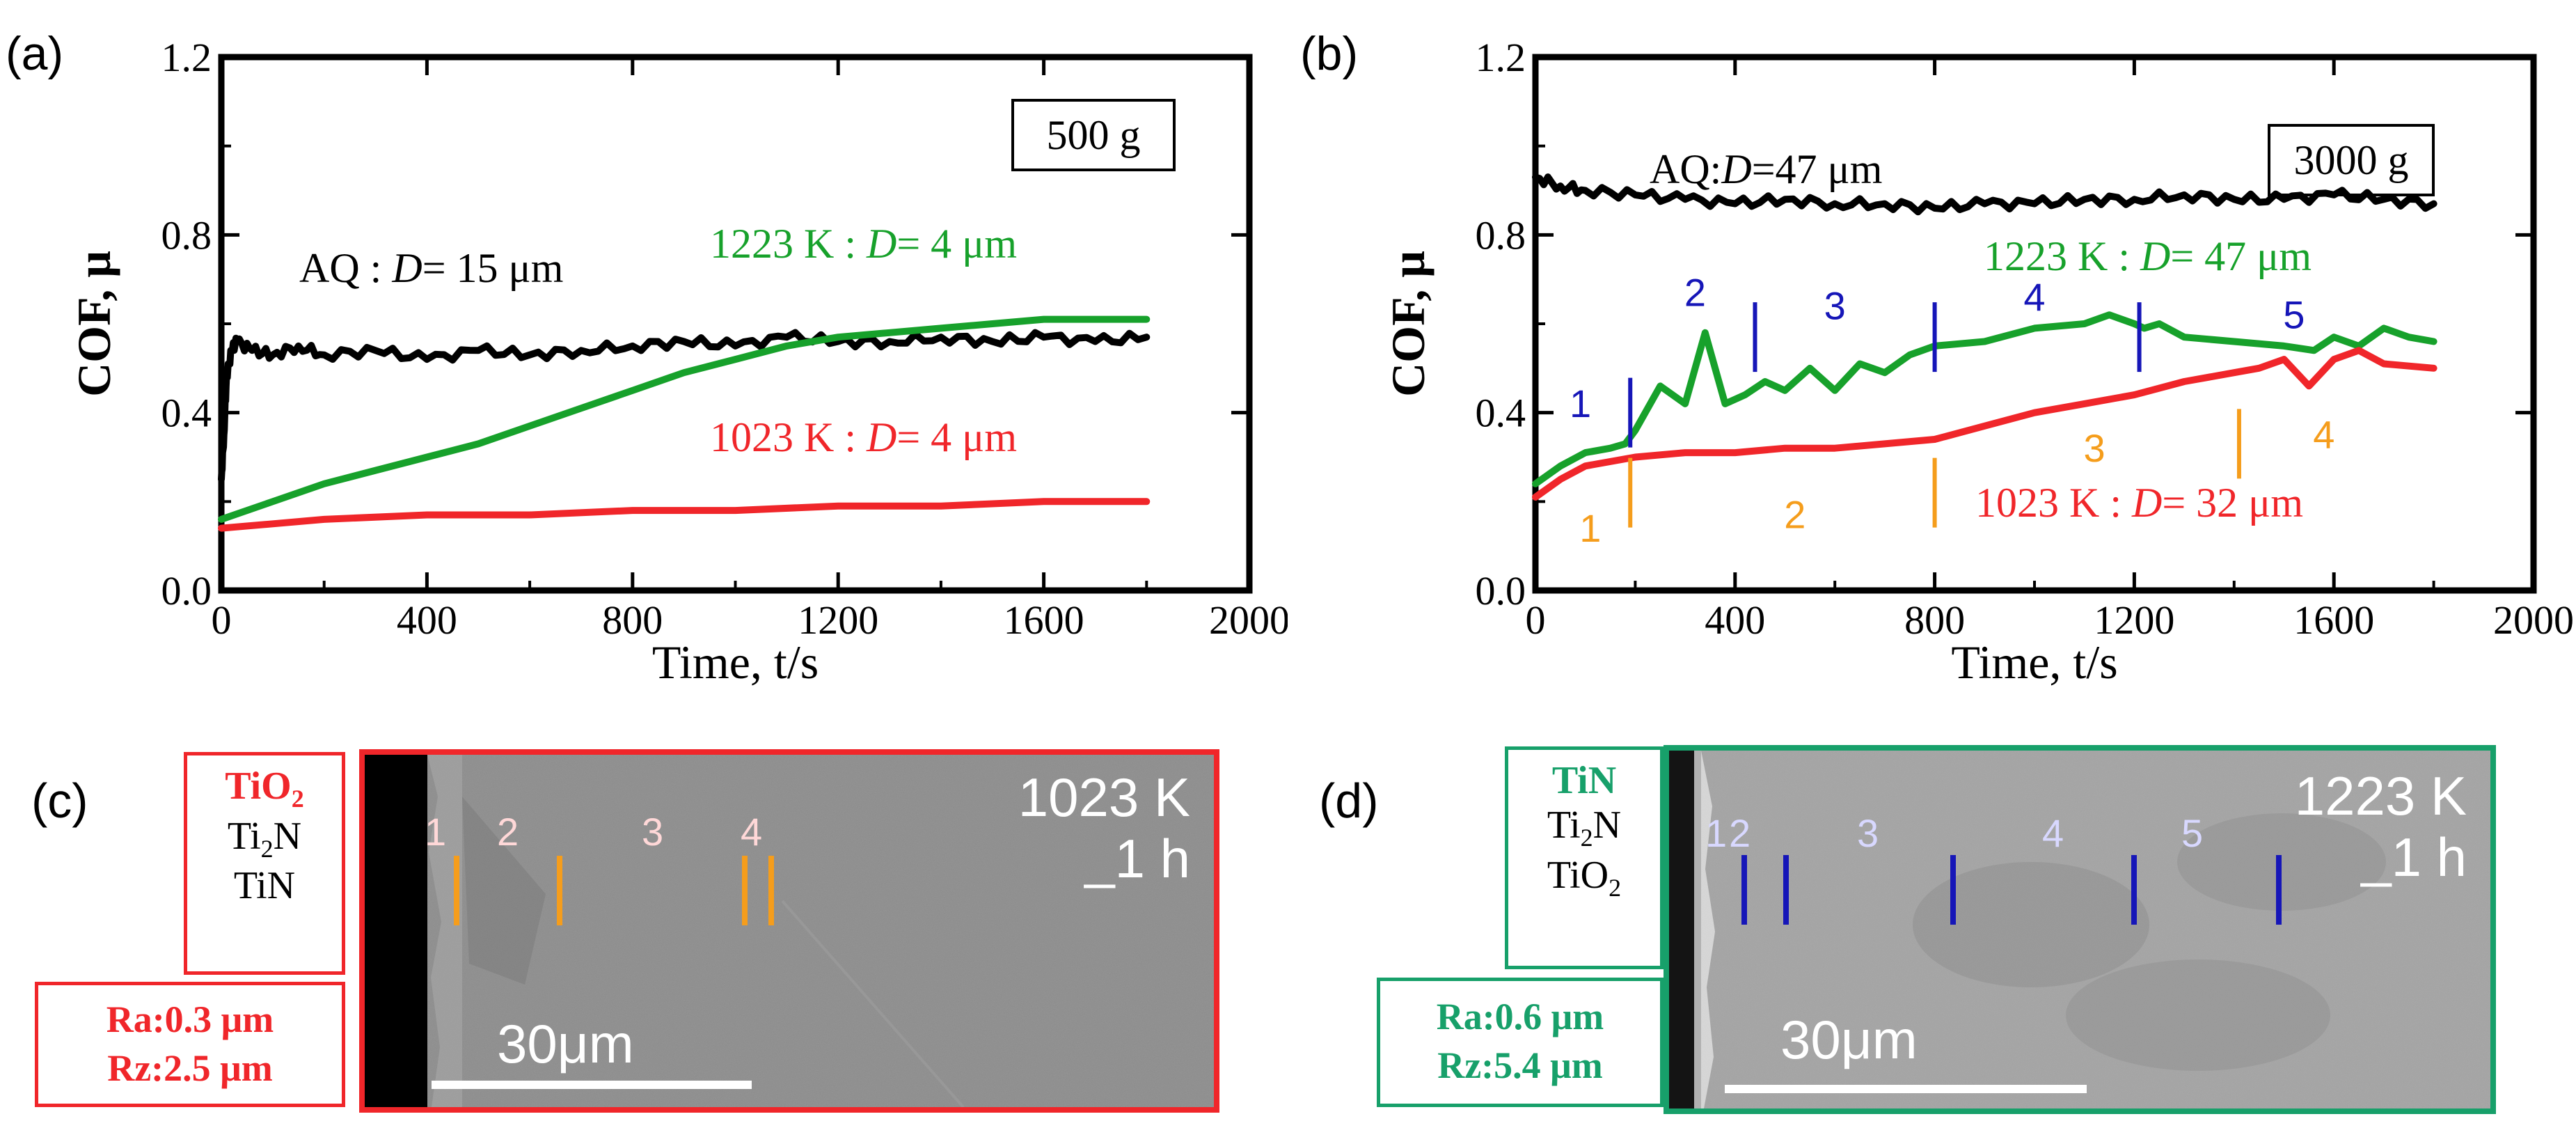  Describe the element at coordinates (1868, 833) in the screenshot. I see `region-number-d-3: 3` at that location.